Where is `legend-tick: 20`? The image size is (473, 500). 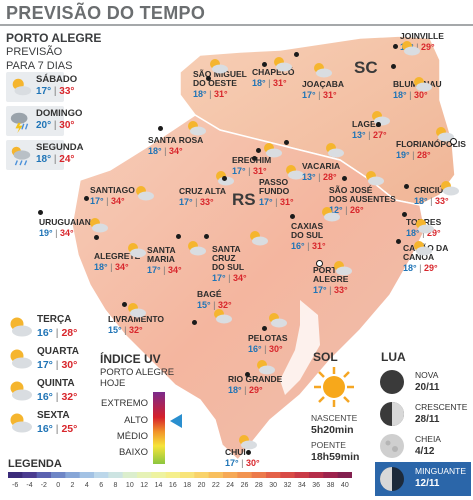 legend-tick: 20 is located at coordinates (201, 485).